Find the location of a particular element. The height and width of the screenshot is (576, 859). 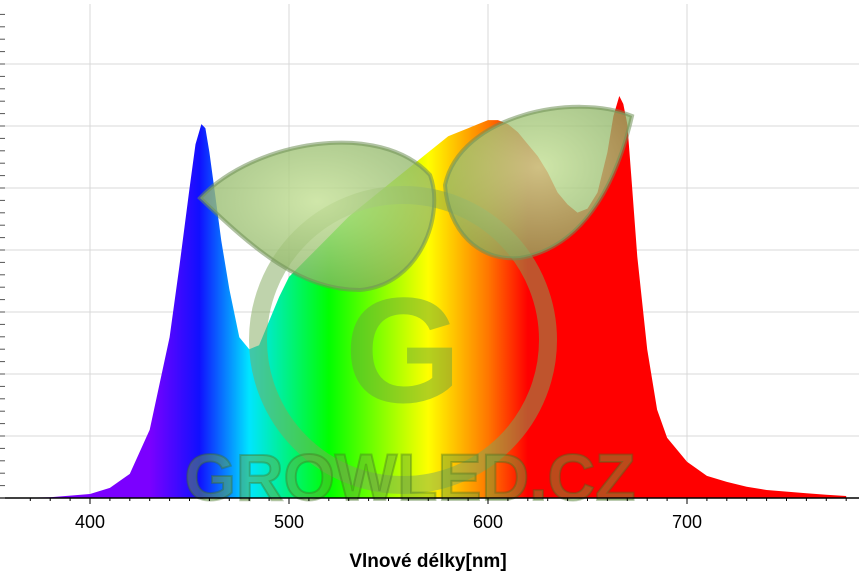

y-axis-minor-ticks is located at coordinates (2, 256).